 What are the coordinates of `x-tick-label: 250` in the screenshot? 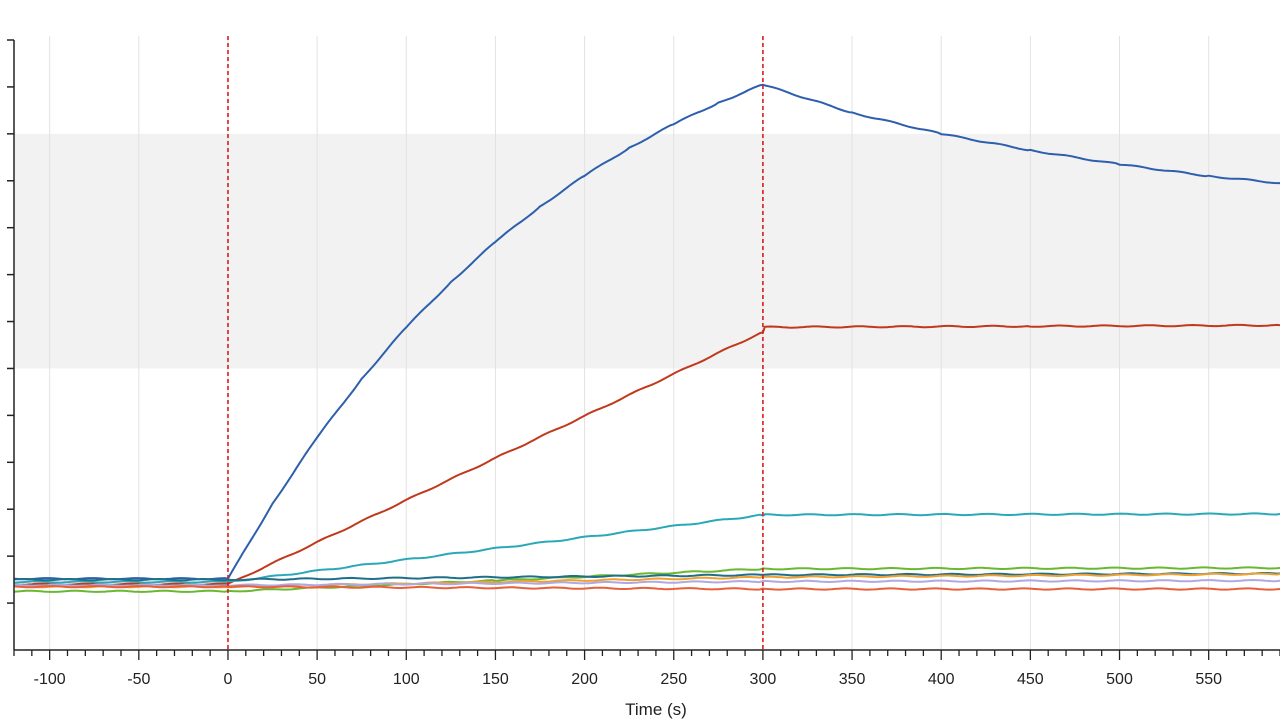 It's located at (673, 679).